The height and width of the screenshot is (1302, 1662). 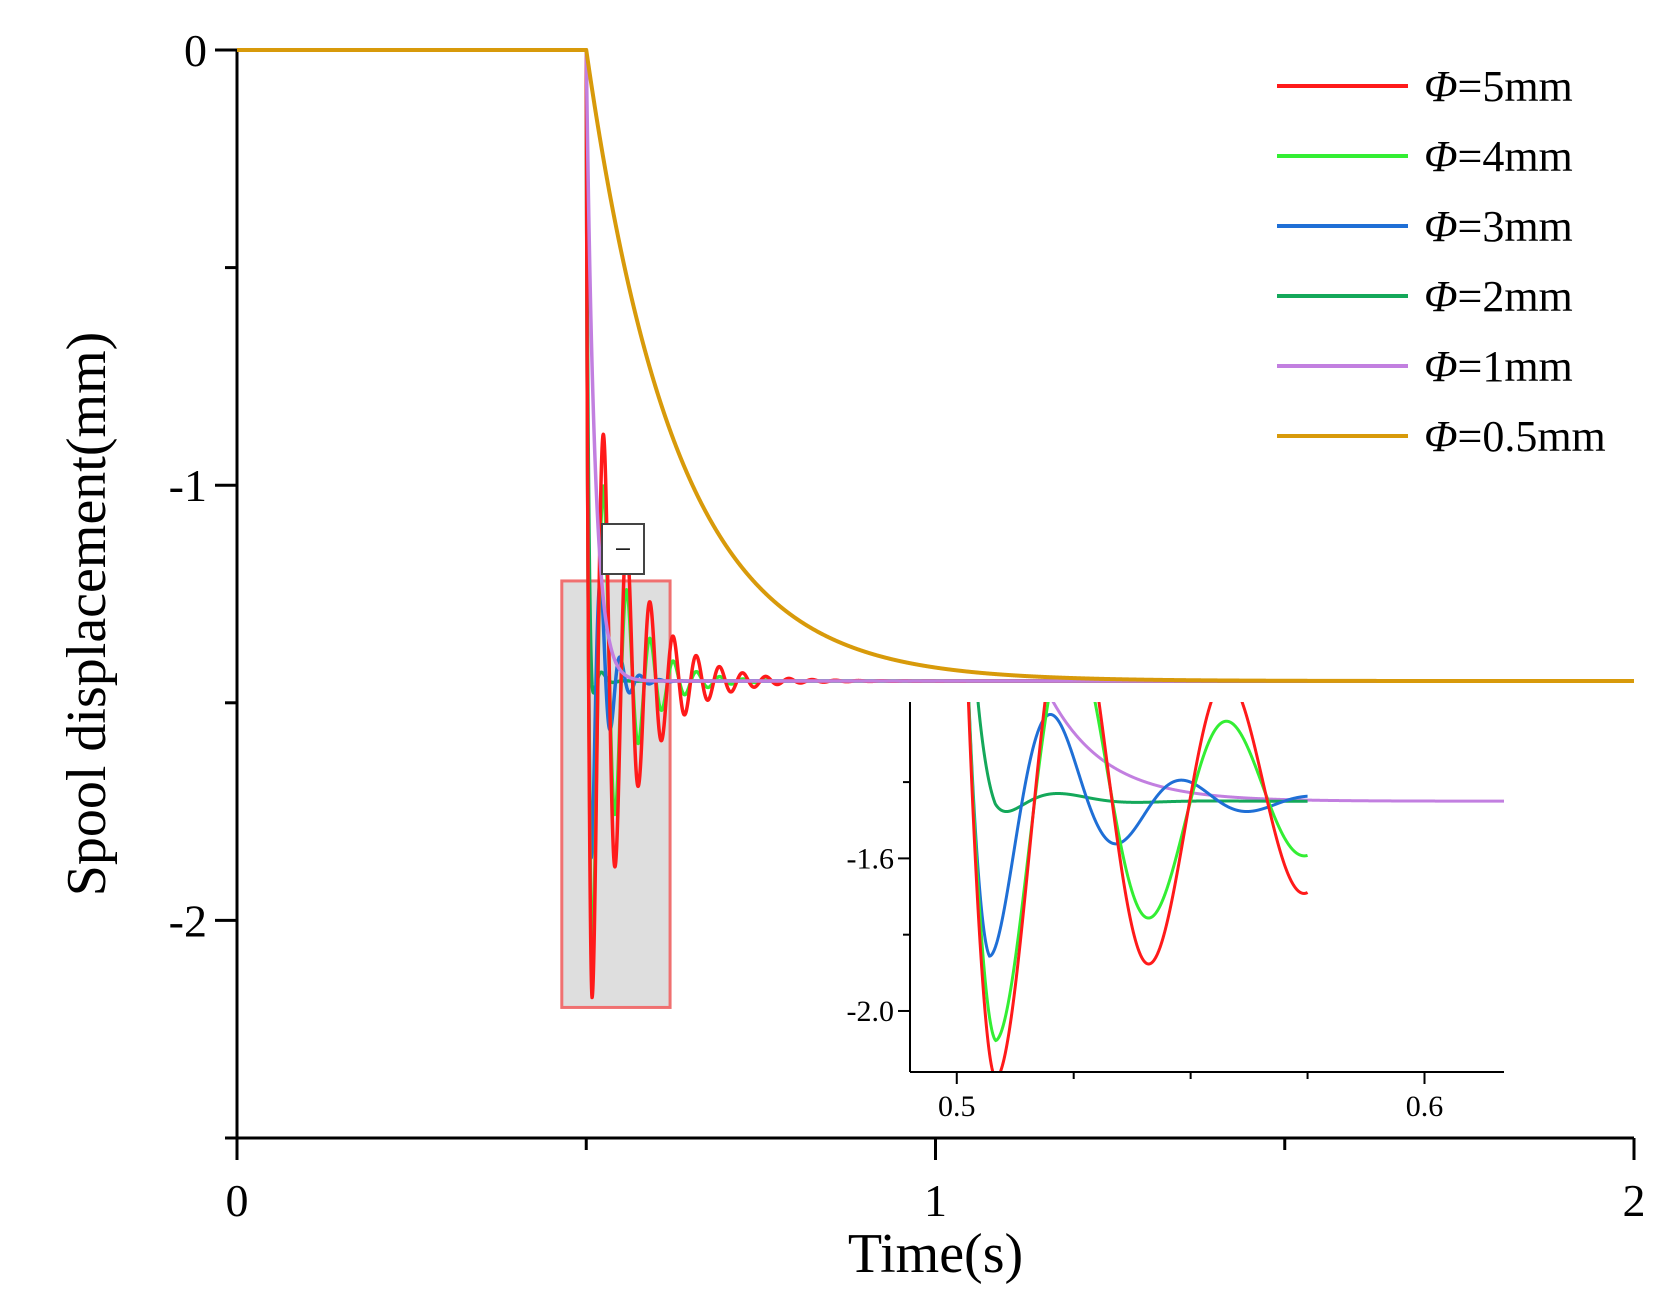 I want to click on inset-series-line-5mm, so click(x=1137, y=887).